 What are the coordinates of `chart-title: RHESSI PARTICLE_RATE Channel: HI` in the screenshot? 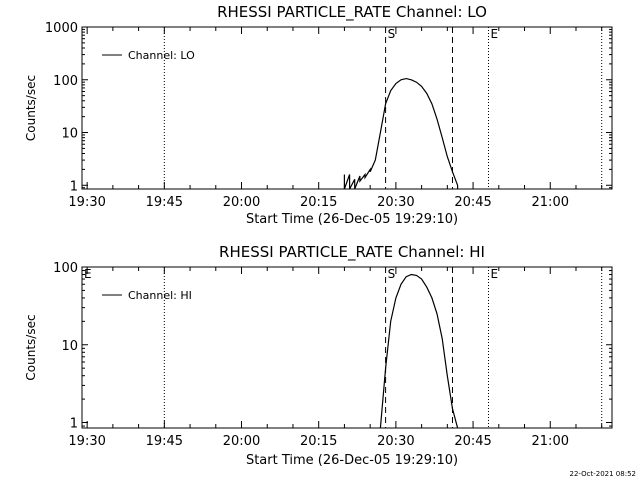 It's located at (352, 252).